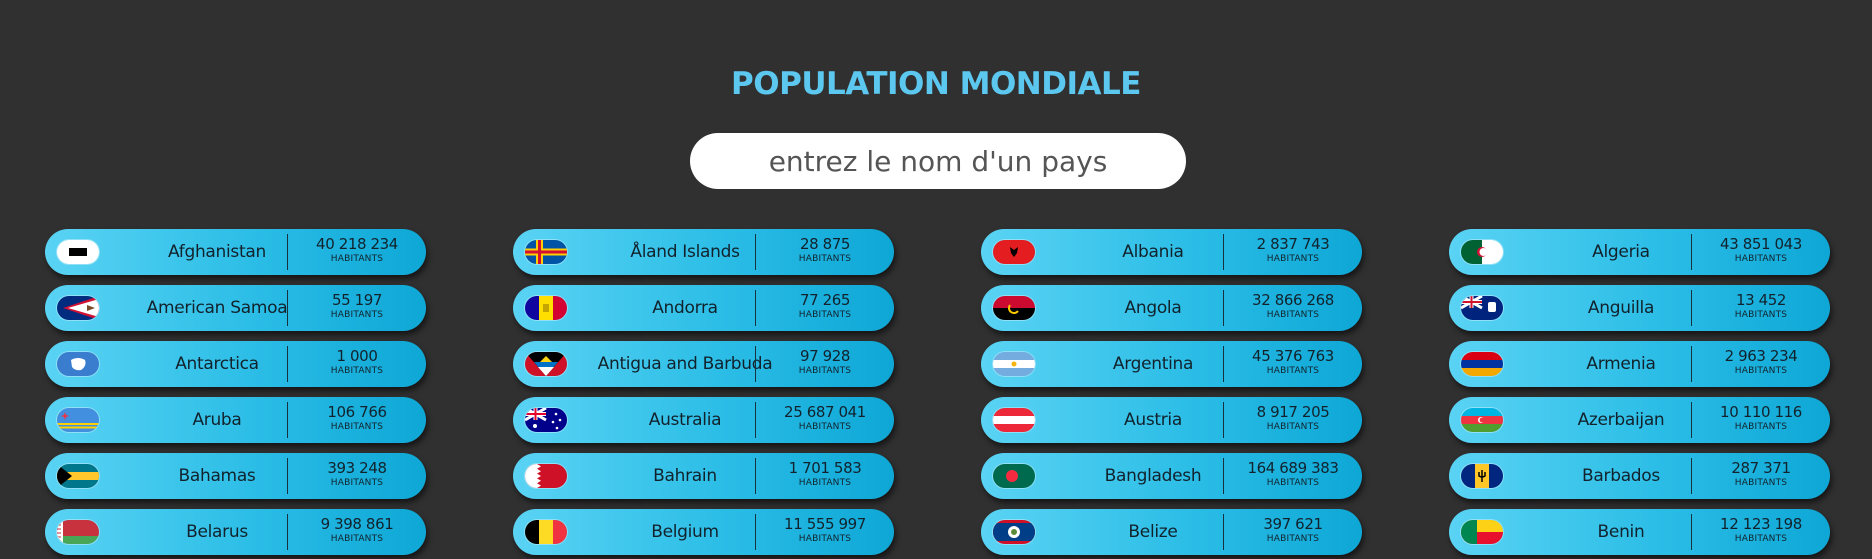  I want to click on bangladesh-flag-icon, so click(1014, 476).